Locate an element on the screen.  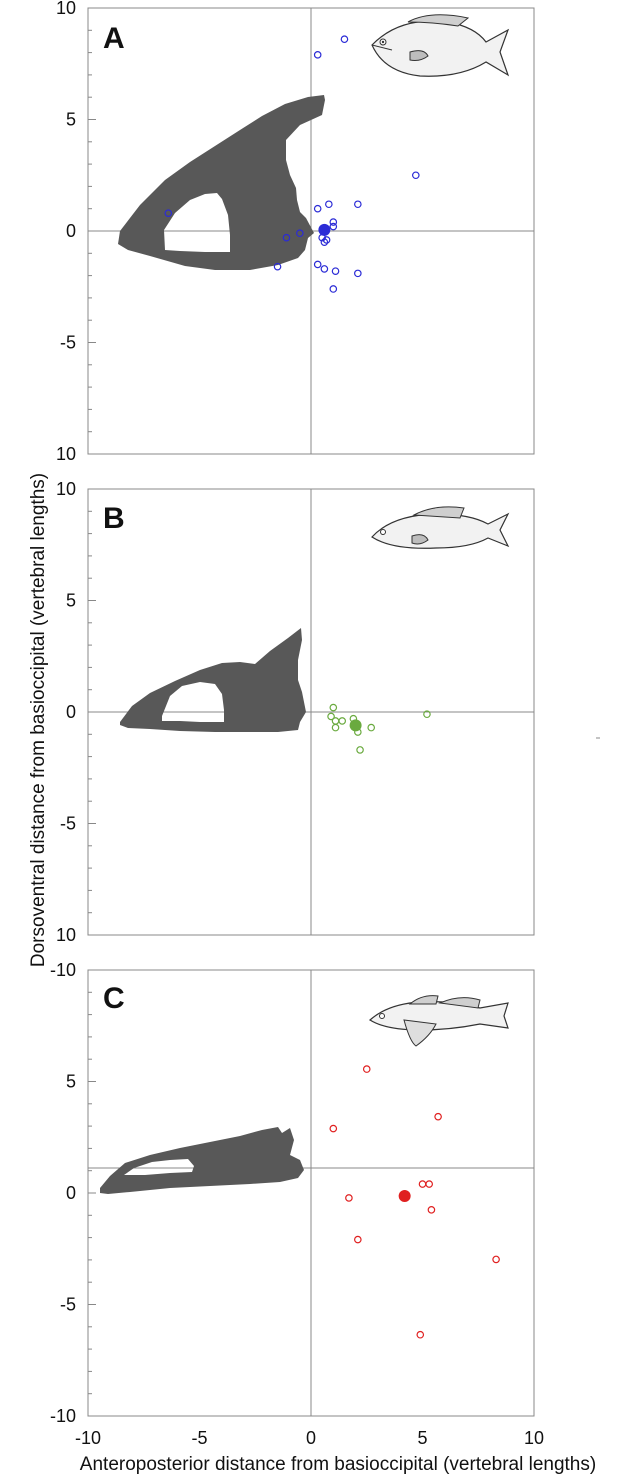
x-tick-label: -10 is located at coordinates (88, 1438).